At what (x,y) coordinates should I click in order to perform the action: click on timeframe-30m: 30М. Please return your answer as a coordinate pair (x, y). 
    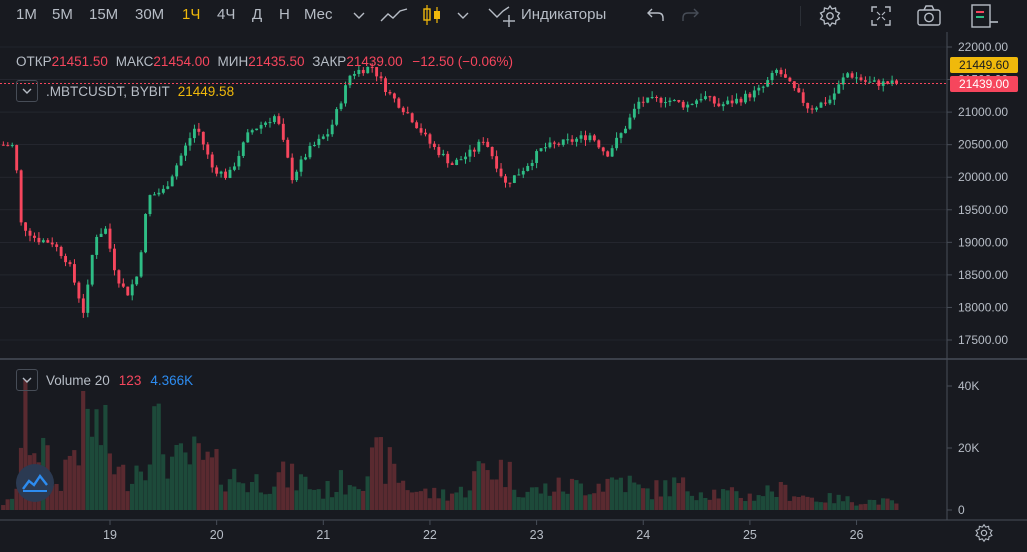
    Looking at the image, I should click on (150, 14).